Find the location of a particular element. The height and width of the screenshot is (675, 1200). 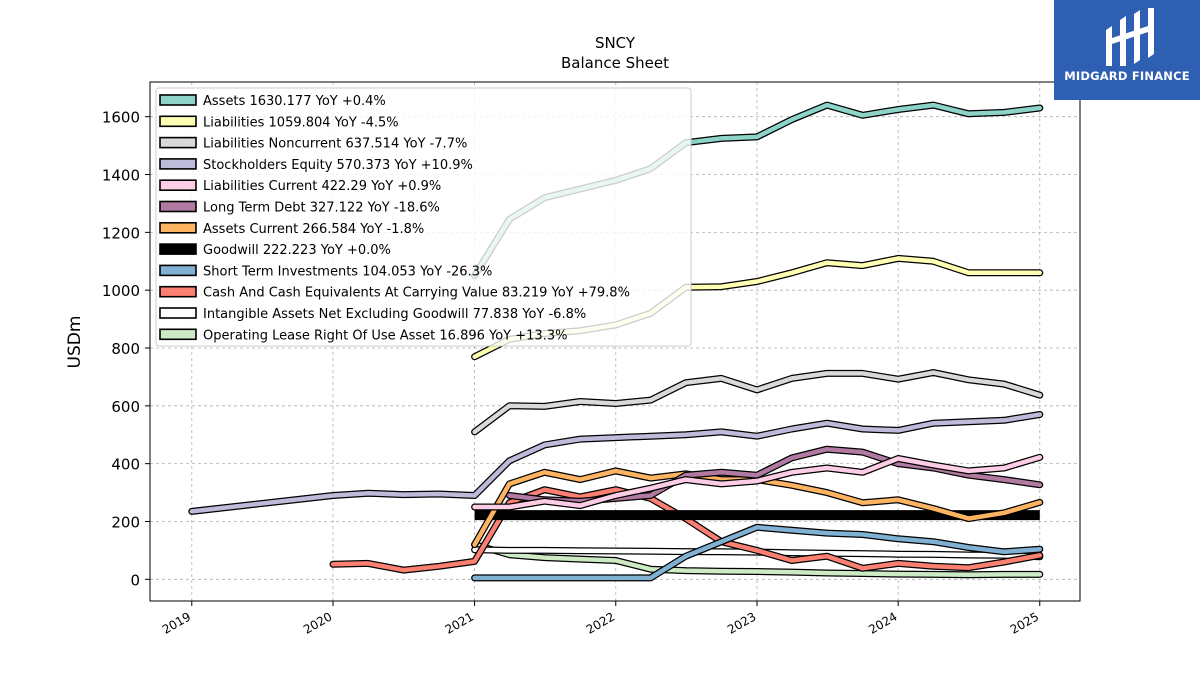

y-axis: 0 200 400 600 800 1000 1200 1400 1600 is located at coordinates (126, 349).